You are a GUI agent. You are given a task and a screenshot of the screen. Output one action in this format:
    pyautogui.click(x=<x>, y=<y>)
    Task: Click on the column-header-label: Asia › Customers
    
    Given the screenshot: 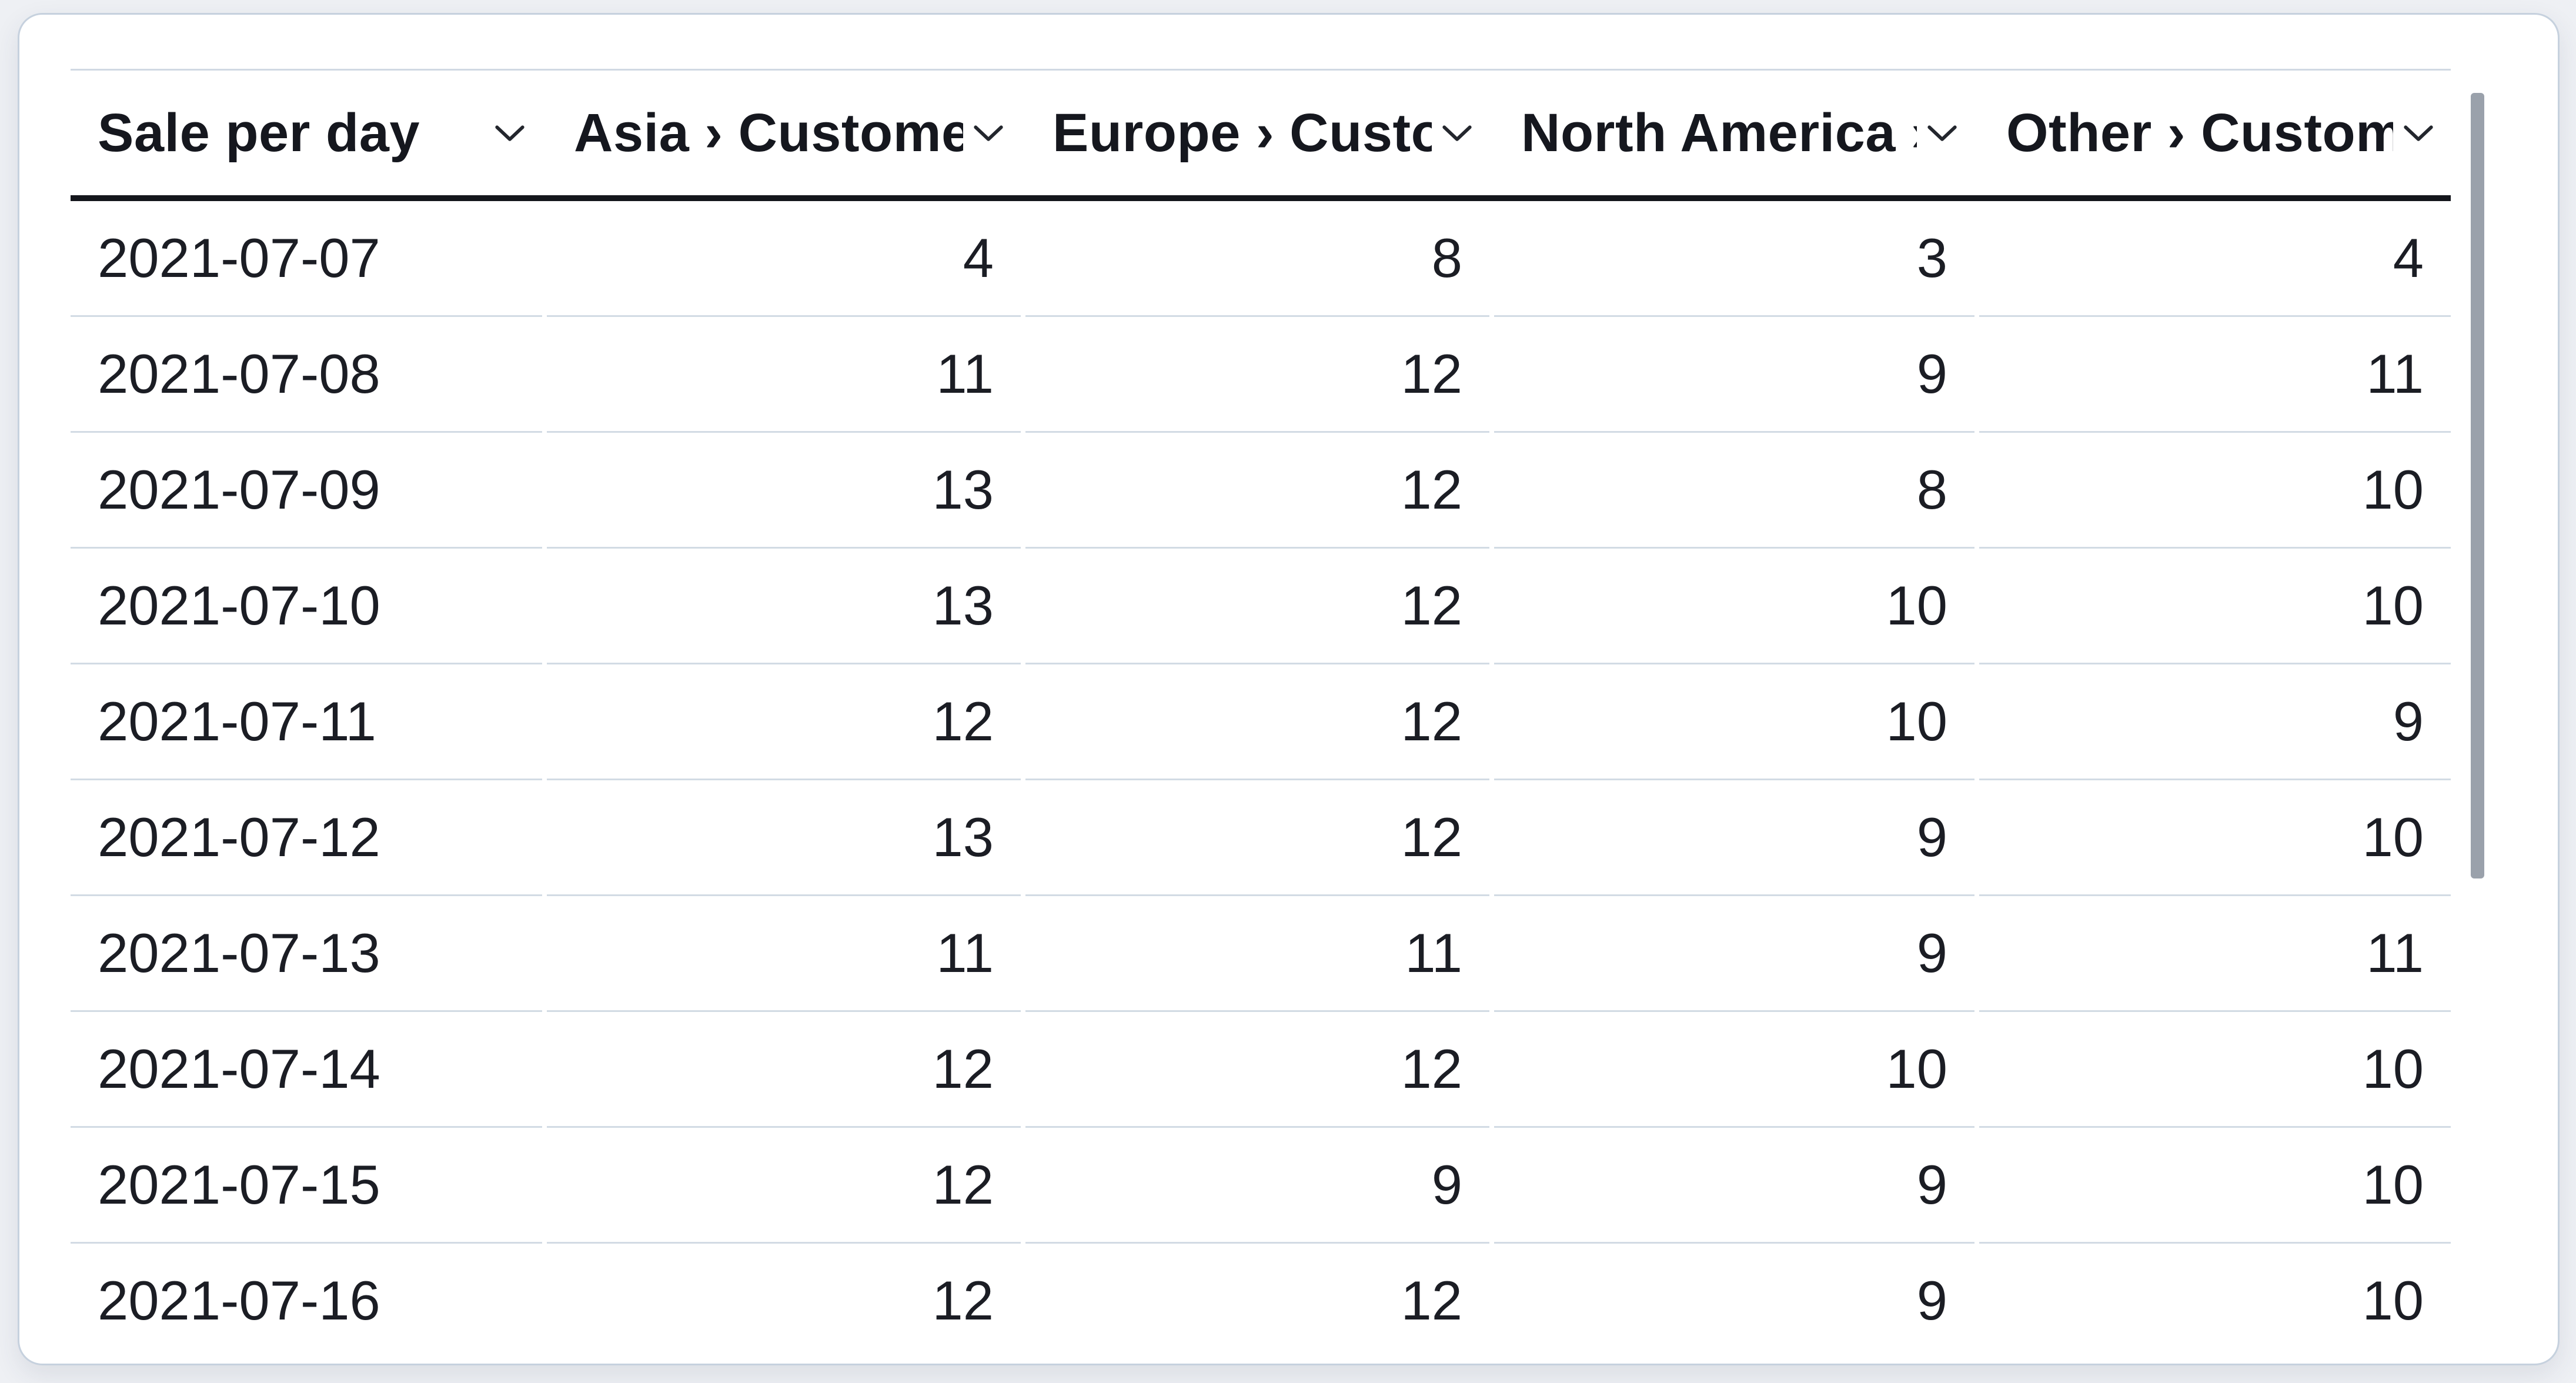 What is the action you would take?
    pyautogui.click(x=768, y=132)
    